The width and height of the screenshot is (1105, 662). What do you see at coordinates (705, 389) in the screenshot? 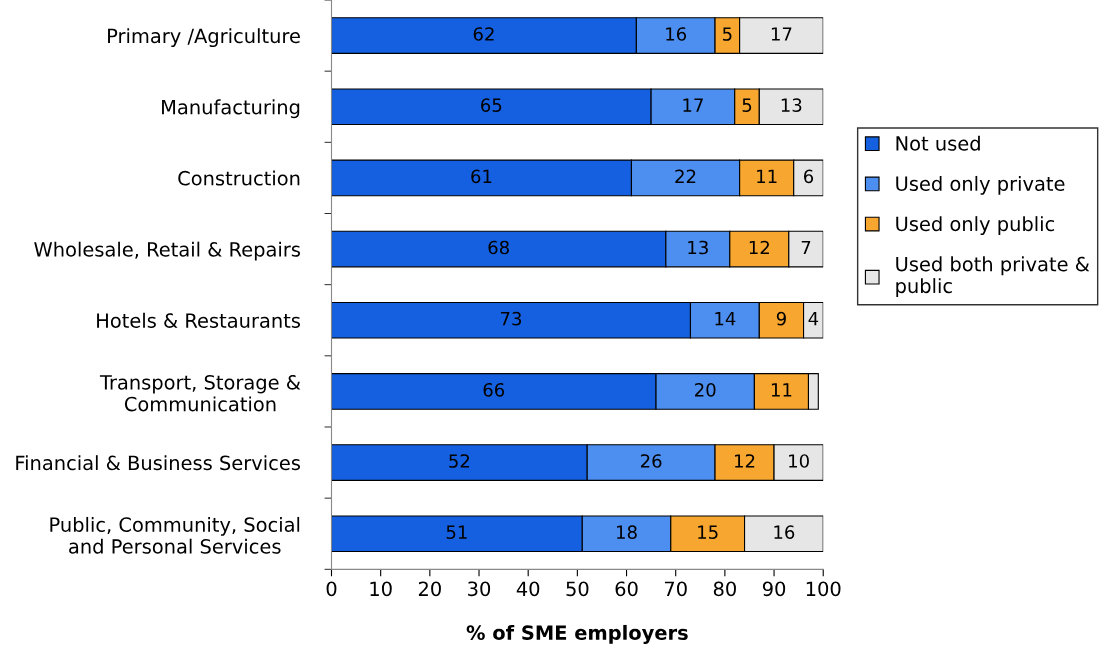
I see `data-label: 20` at bounding box center [705, 389].